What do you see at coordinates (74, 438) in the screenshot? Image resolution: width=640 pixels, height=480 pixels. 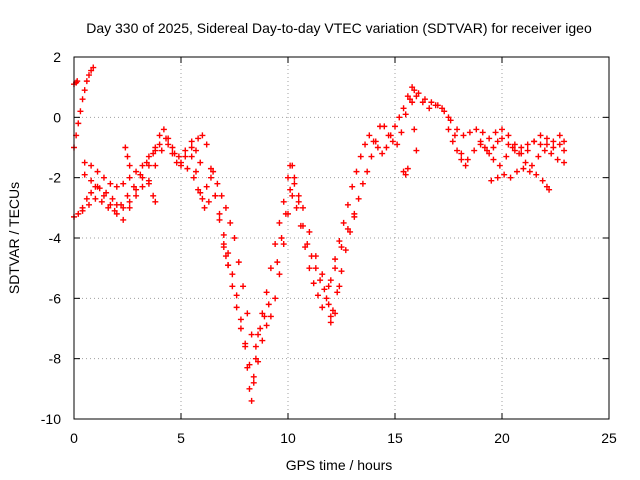 I see `x-tick-label: 0` at bounding box center [74, 438].